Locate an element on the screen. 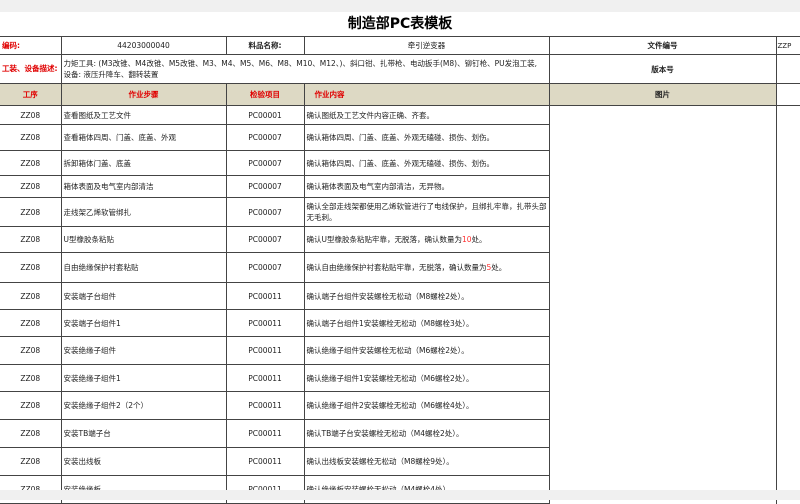 The width and height of the screenshot is (800, 504). content-quantity: 10 is located at coordinates (467, 239).